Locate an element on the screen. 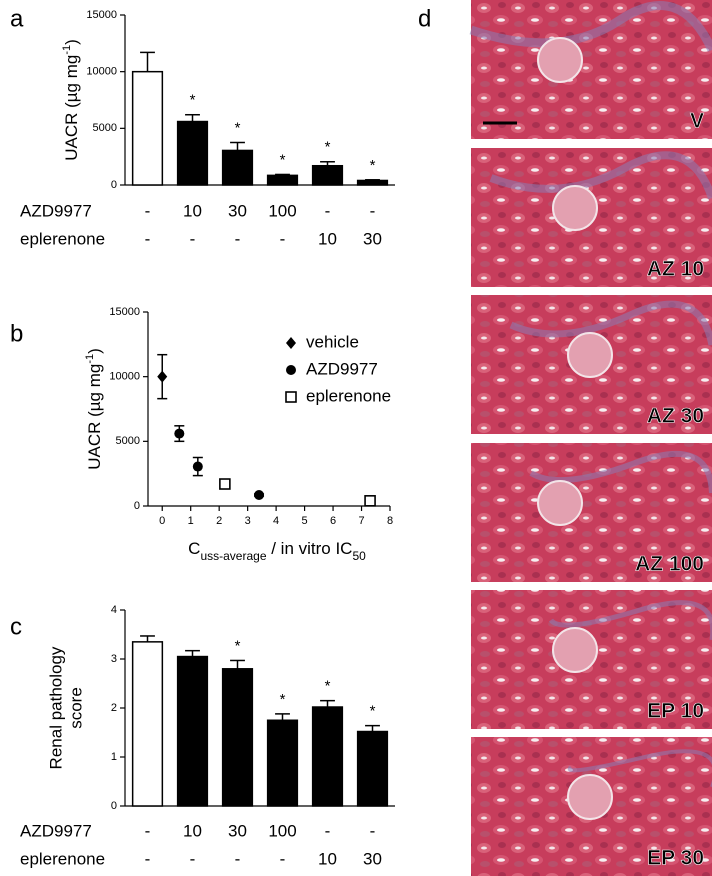  x-tick-label: 6 is located at coordinates (333, 521).